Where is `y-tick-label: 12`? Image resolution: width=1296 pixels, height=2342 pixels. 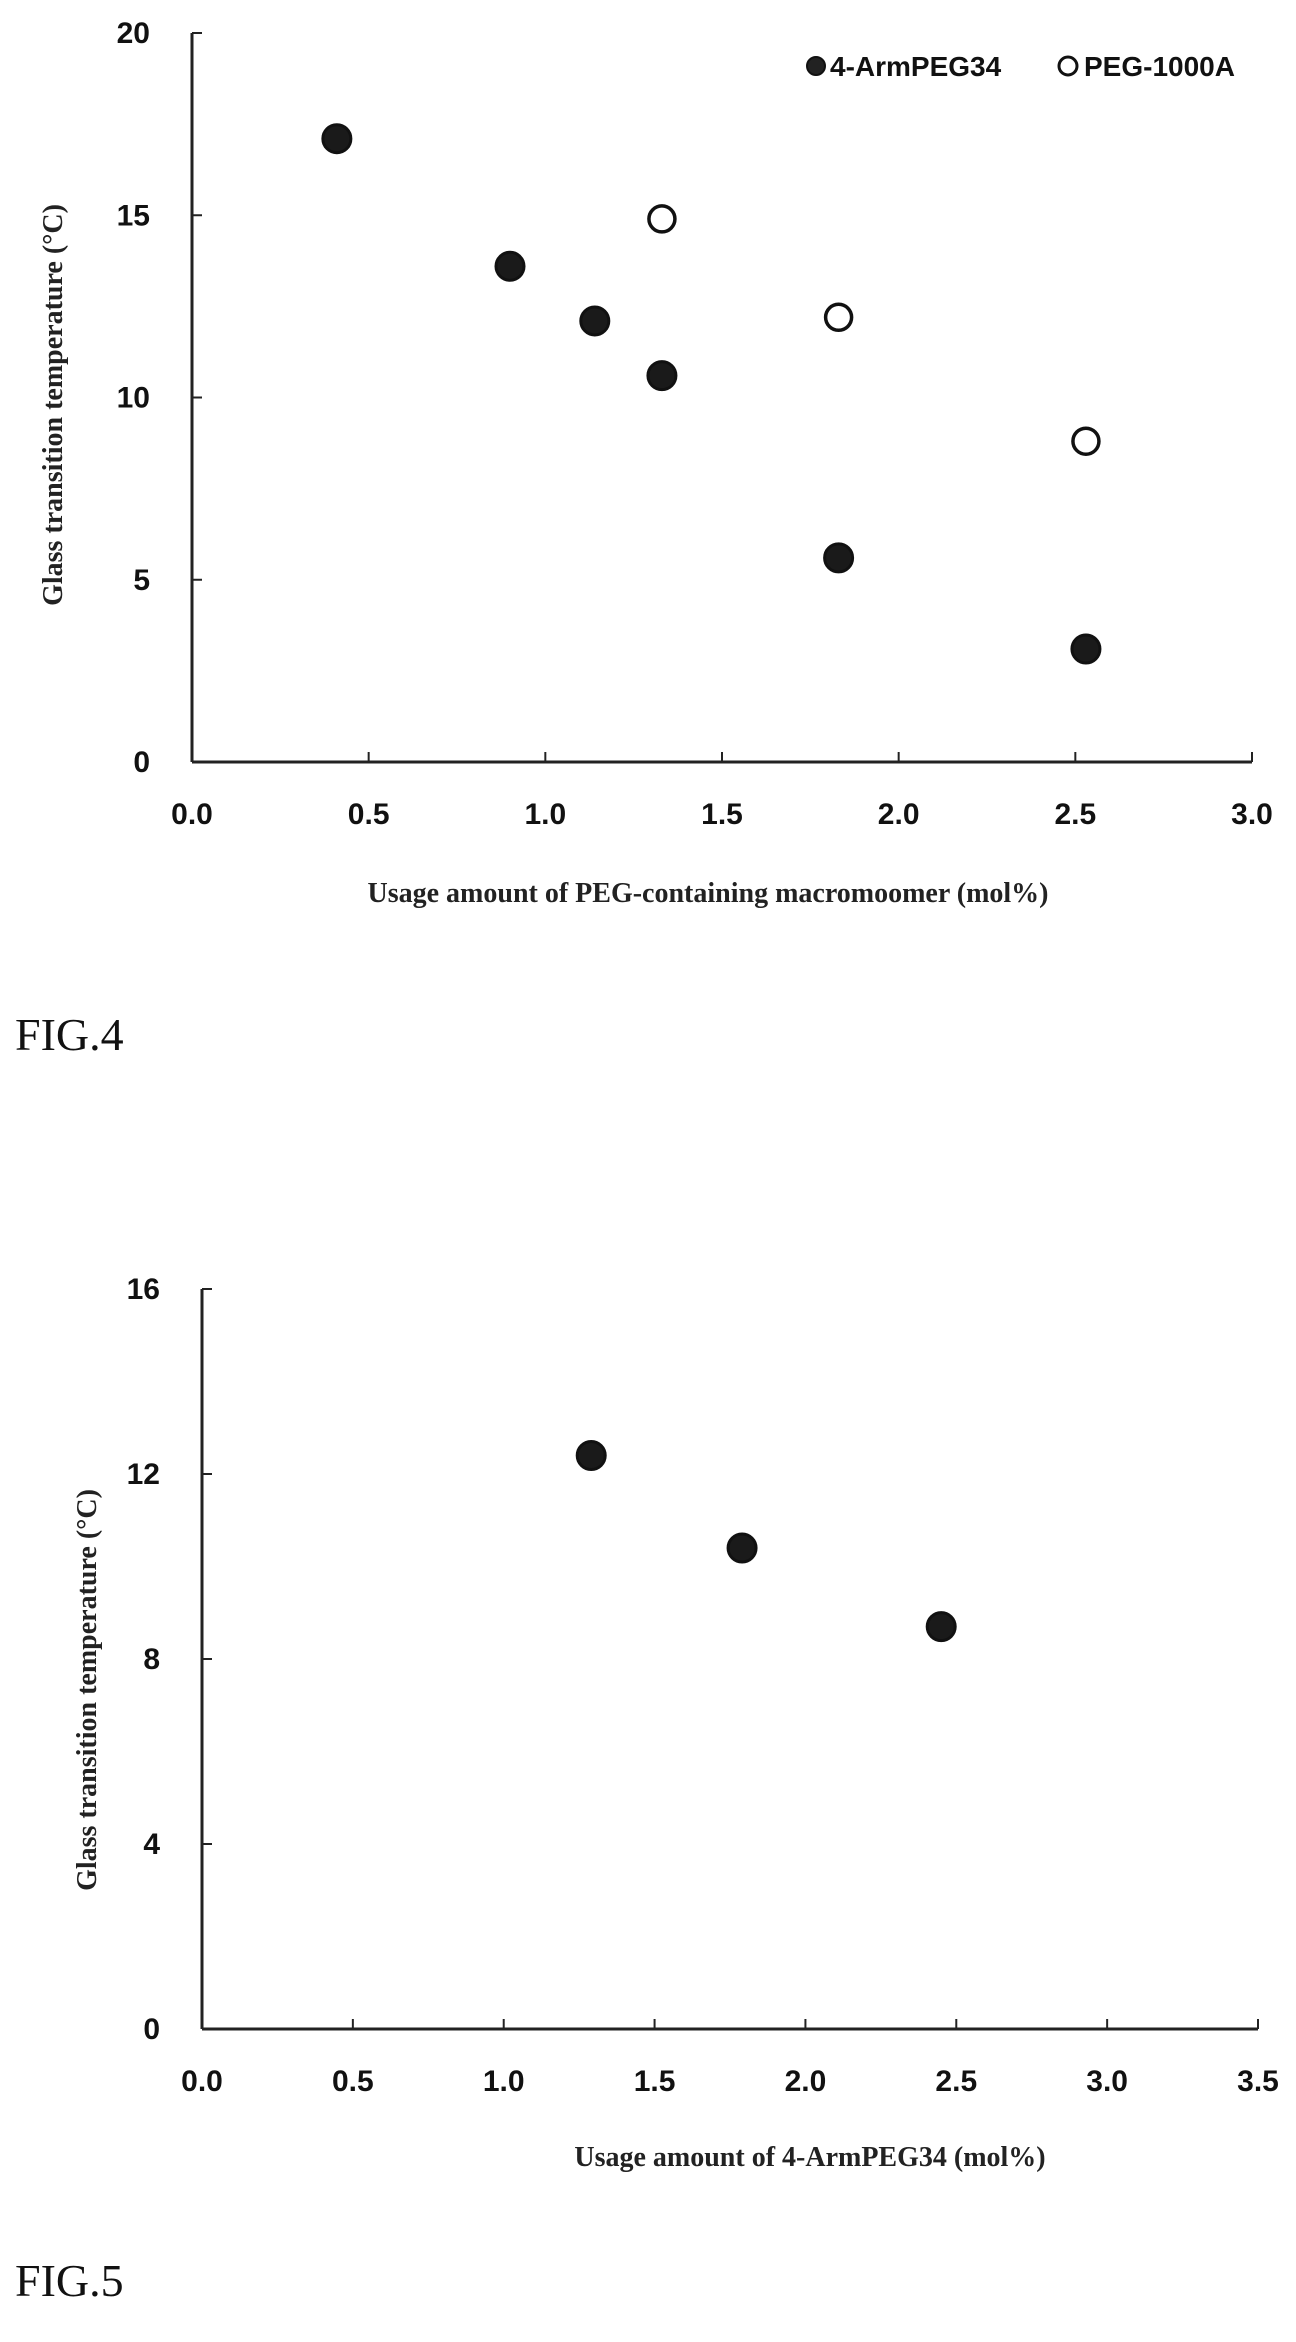 y-tick-label: 12 is located at coordinates (143, 1474).